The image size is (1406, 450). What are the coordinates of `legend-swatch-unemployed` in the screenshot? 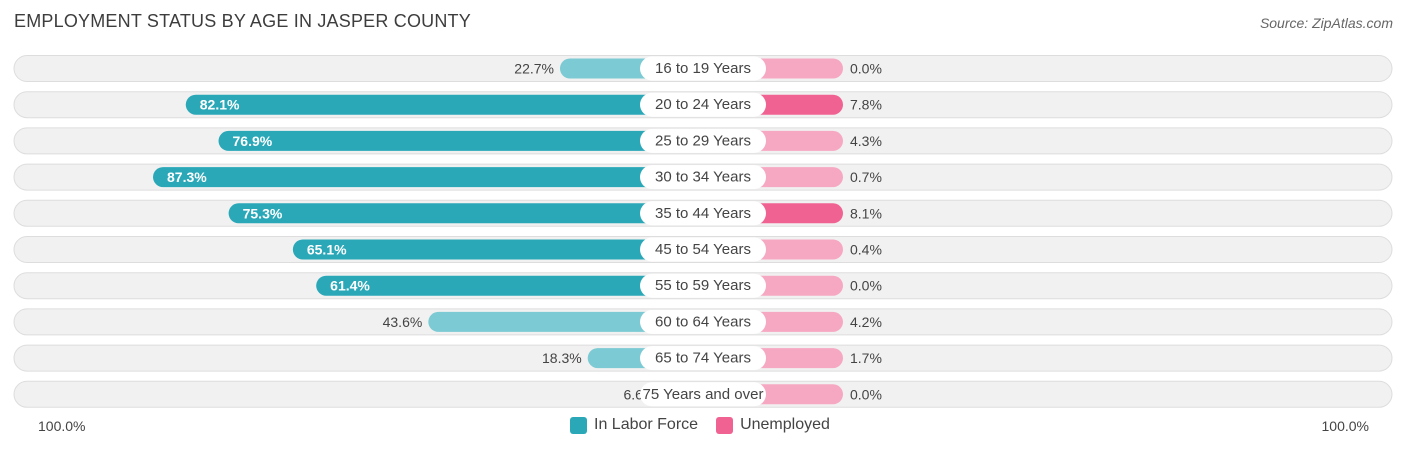 It's located at (725, 425).